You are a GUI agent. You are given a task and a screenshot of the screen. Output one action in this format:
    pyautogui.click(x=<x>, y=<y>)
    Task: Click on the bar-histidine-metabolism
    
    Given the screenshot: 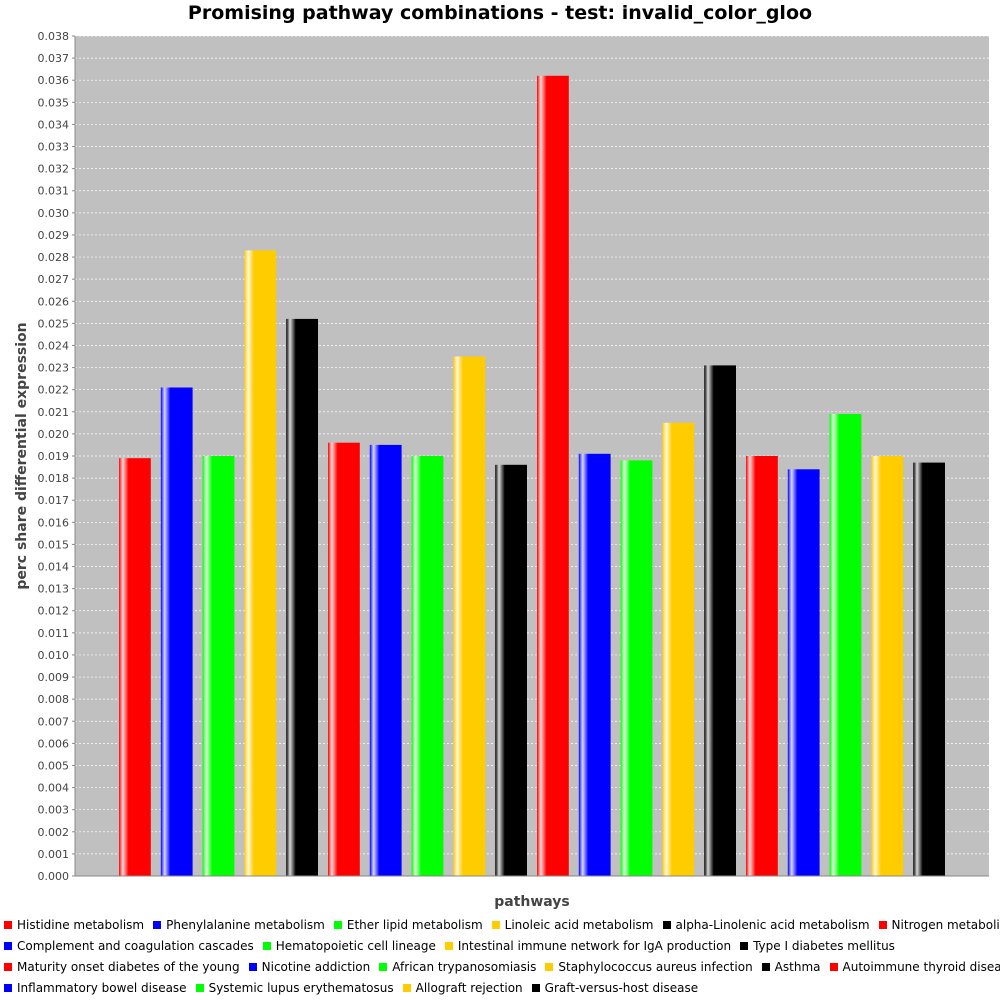 What is the action you would take?
    pyautogui.click(x=135, y=667)
    